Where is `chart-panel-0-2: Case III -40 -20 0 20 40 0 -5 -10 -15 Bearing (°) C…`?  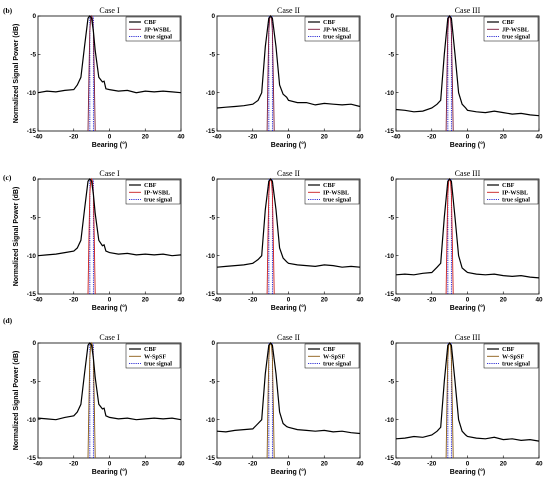 chart-panel-0-2: Case III -40 -20 0 20 40 0 -5 -10 -15 Bearing (°) C… is located at coordinates (464, 77).